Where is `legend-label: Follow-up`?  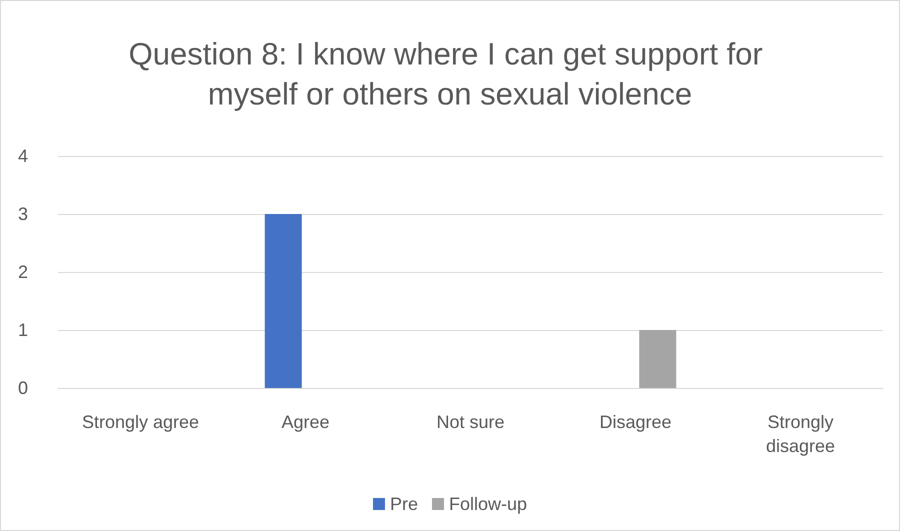 legend-label: Follow-up is located at coordinates (488, 504).